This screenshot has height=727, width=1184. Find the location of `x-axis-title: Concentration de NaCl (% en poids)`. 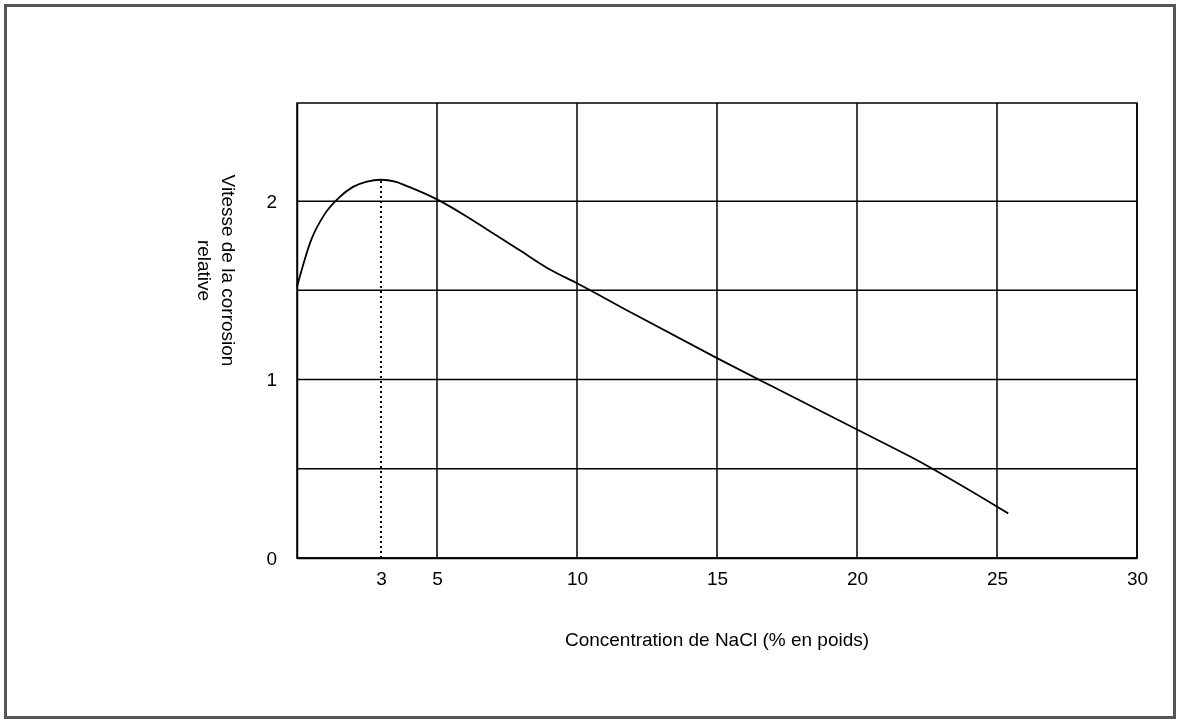

x-axis-title: Concentration de NaCl (% en poids) is located at coordinates (717, 639).